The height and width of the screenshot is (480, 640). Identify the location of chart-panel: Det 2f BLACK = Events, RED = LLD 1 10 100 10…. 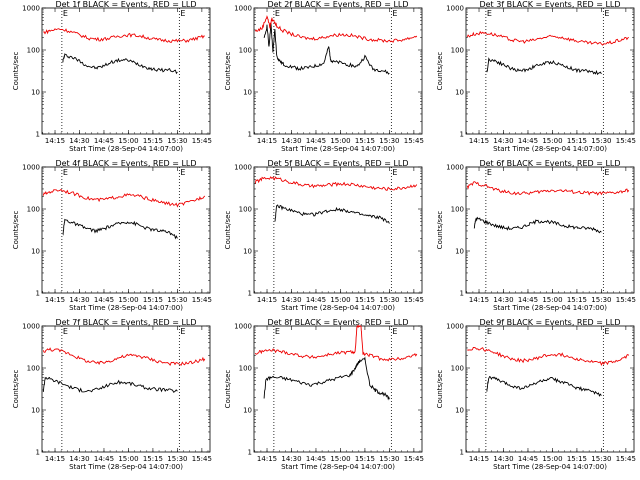
(324, 76).